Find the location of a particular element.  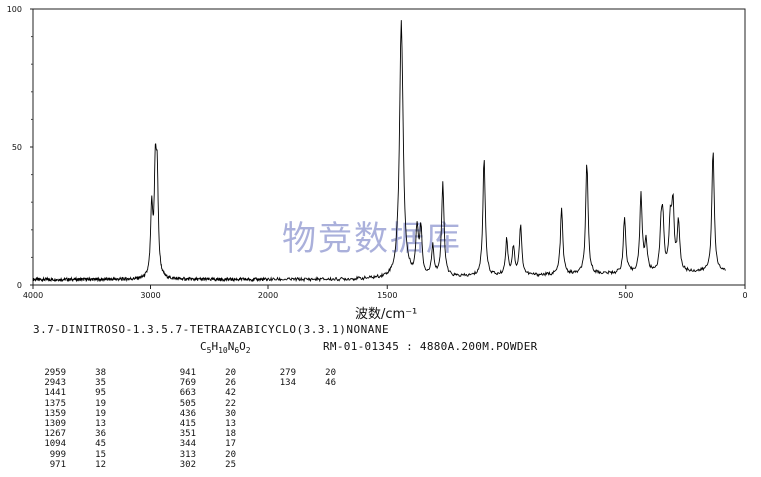

peak-table-row: 2943 35 is located at coordinates (68, 383).